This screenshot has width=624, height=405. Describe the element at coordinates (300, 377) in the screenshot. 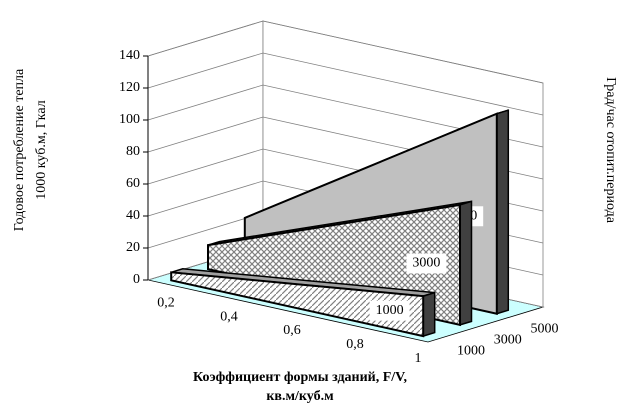

I see `x-axis-title: Коэффициент формы зданий, F/V,` at that location.